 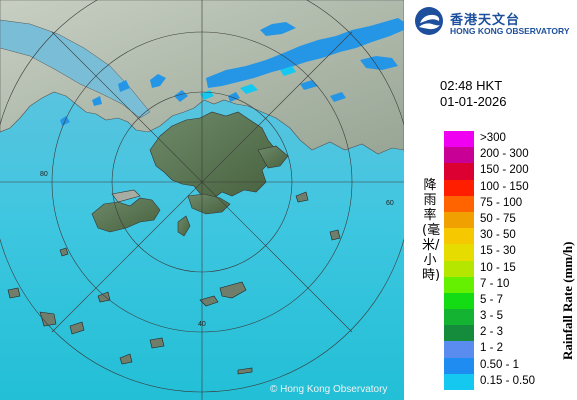 I want to click on legend-label: 0.15 - 0.50, so click(x=507, y=380).